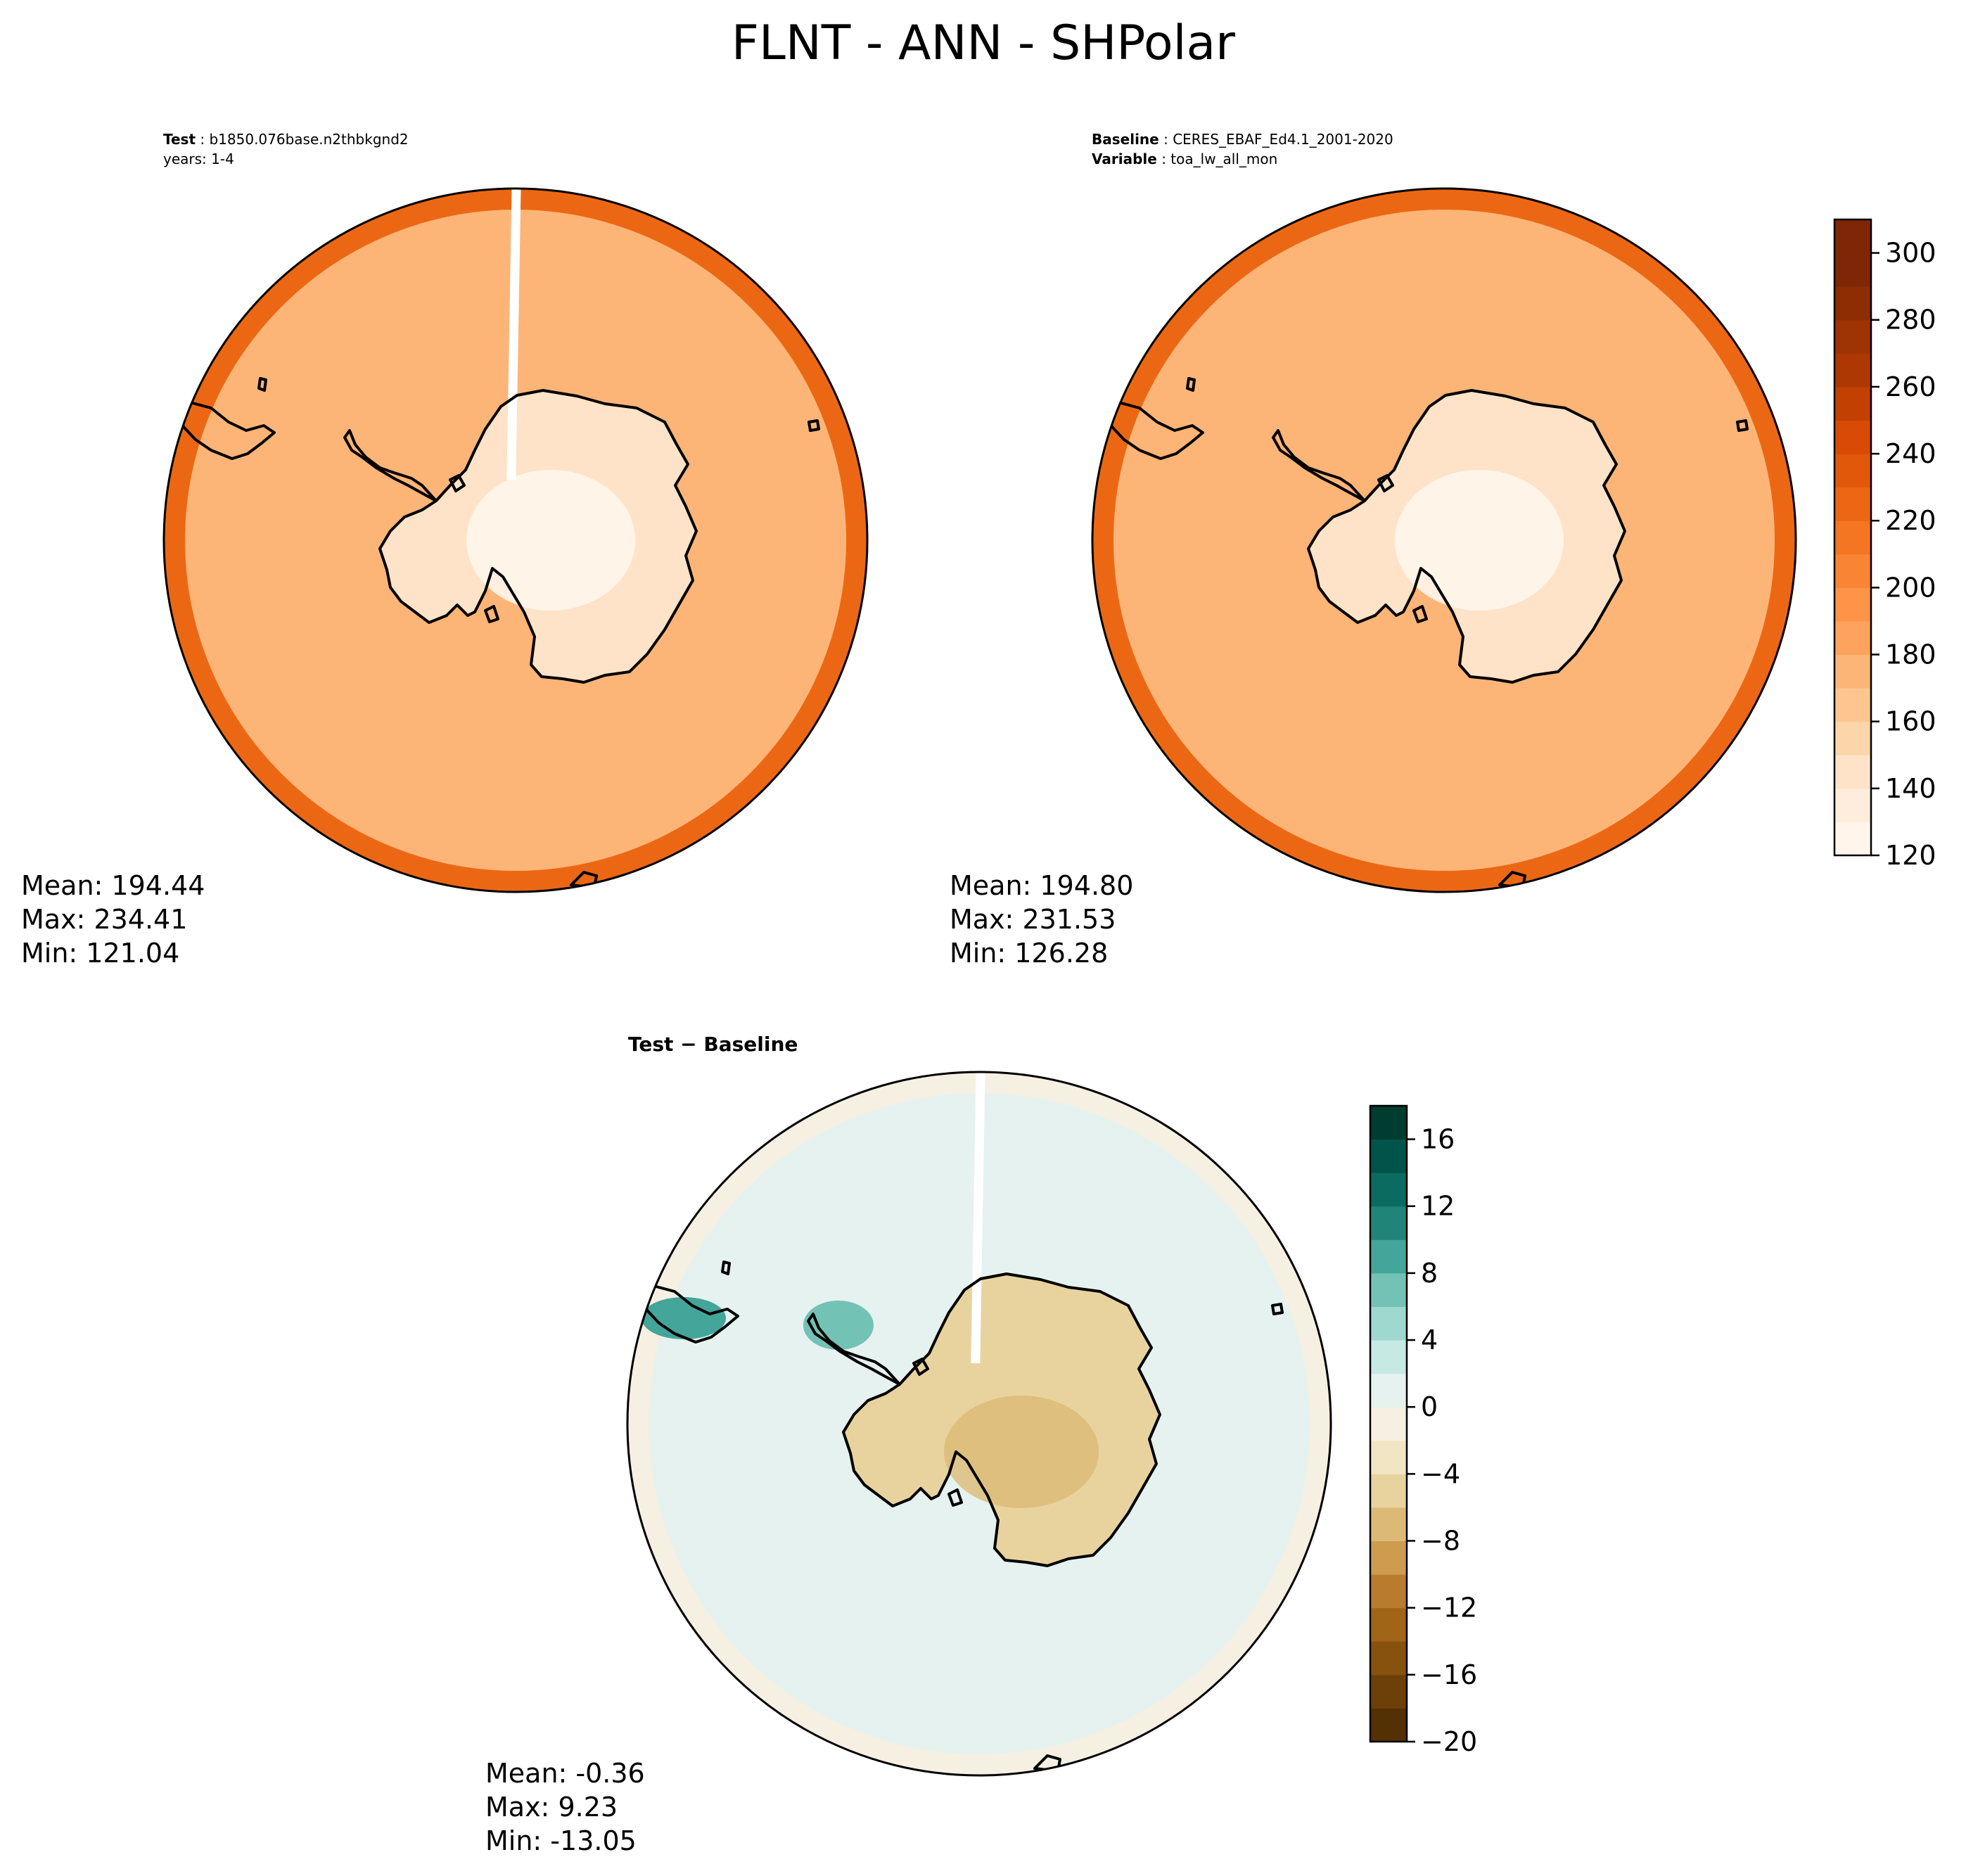 The width and height of the screenshot is (1966, 1876). I want to click on colorbar-tick-label: 140, so click(1910, 788).